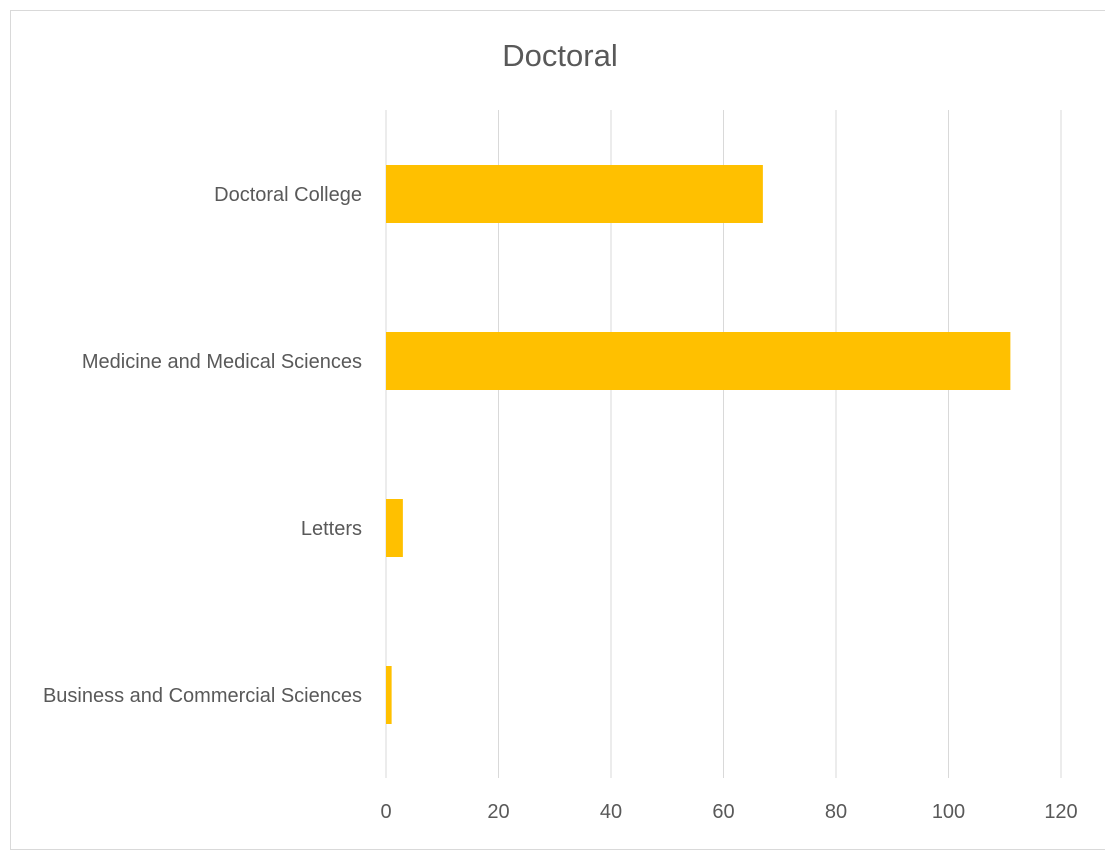 This screenshot has height=850, width=1105. What do you see at coordinates (611, 812) in the screenshot?
I see `x-tick-label: 40` at bounding box center [611, 812].